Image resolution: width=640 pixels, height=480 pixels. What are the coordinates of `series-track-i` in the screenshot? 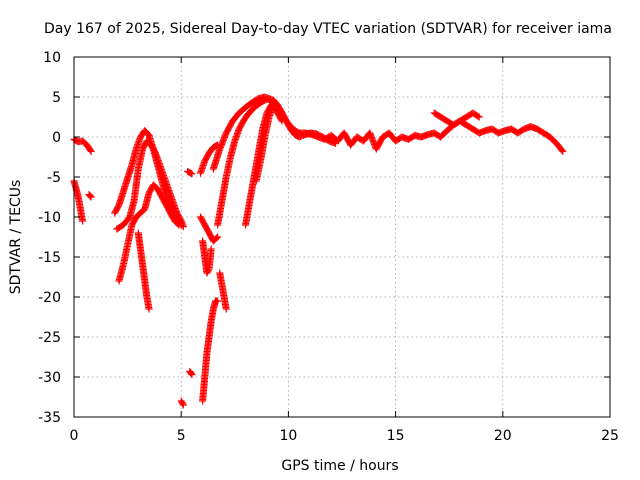 It's located at (191, 373).